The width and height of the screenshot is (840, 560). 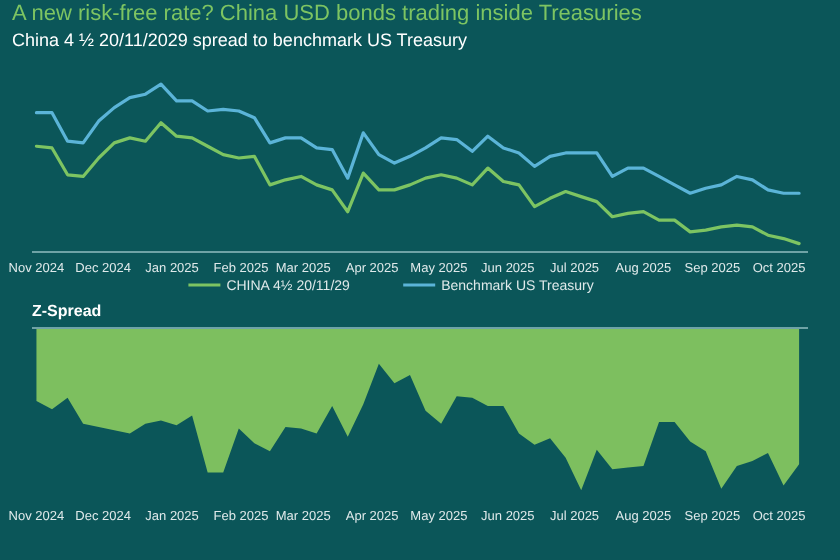 I want to click on chart-subtitle: China 4 ½ 20/11/2029 spread to benchmark US Treasury, so click(x=240, y=40).